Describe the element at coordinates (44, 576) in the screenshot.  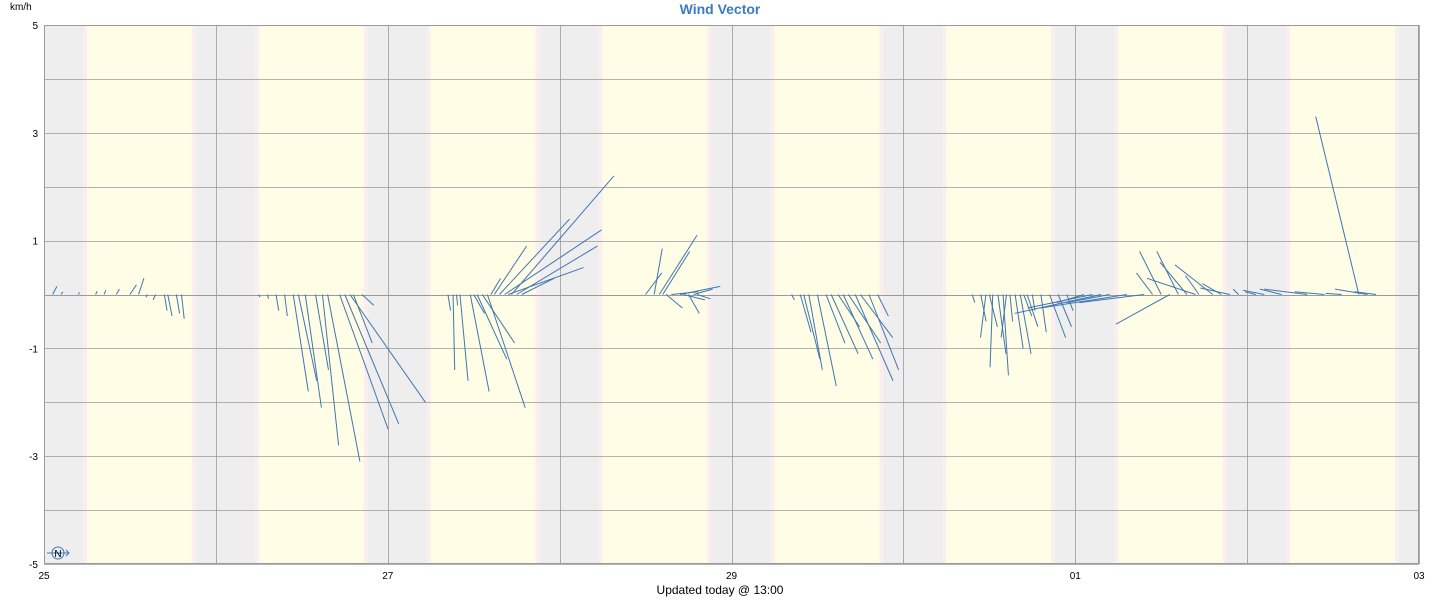
I see `x-tick-label: 25` at that location.